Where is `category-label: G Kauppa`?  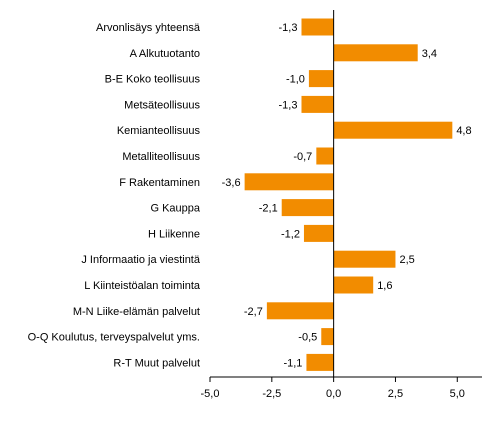 category-label: G Kauppa is located at coordinates (175, 209).